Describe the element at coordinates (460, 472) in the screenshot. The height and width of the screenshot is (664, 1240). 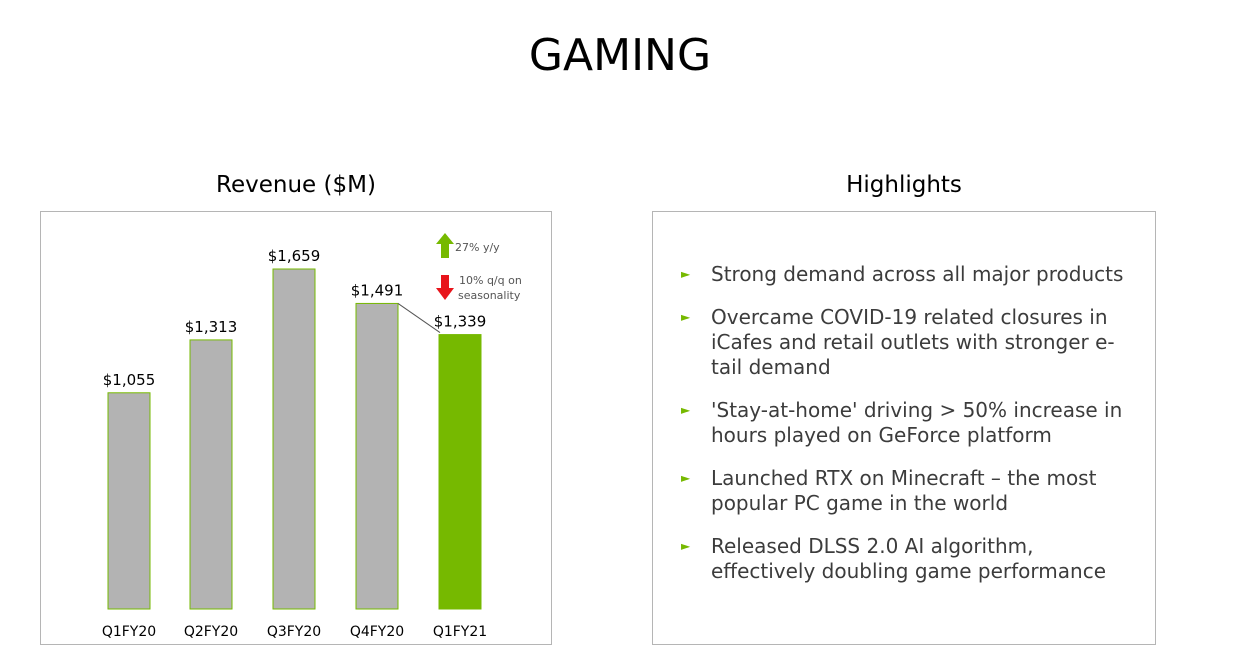
I see `bar-q1fy21` at that location.